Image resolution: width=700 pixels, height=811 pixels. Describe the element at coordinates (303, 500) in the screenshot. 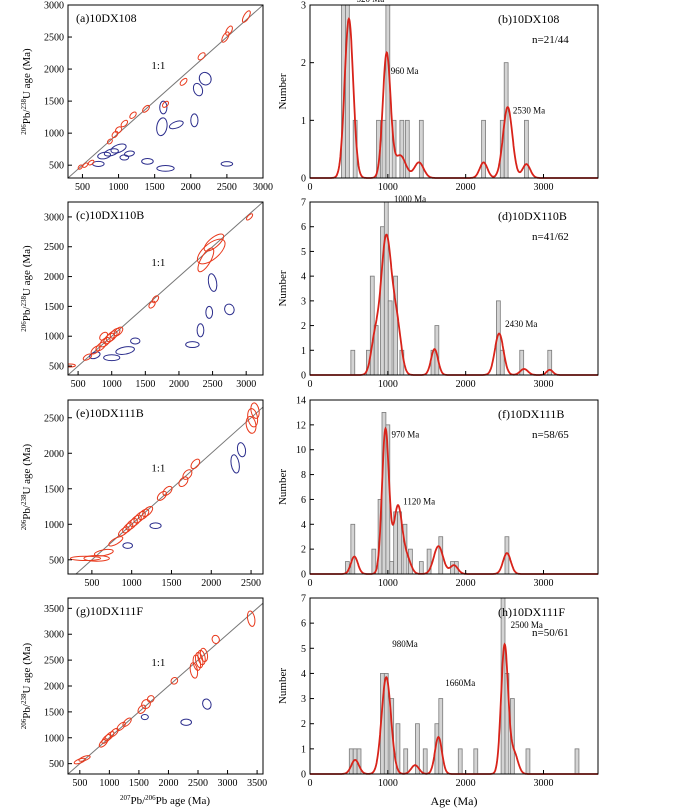

I see `y-tick-label: 6` at that location.